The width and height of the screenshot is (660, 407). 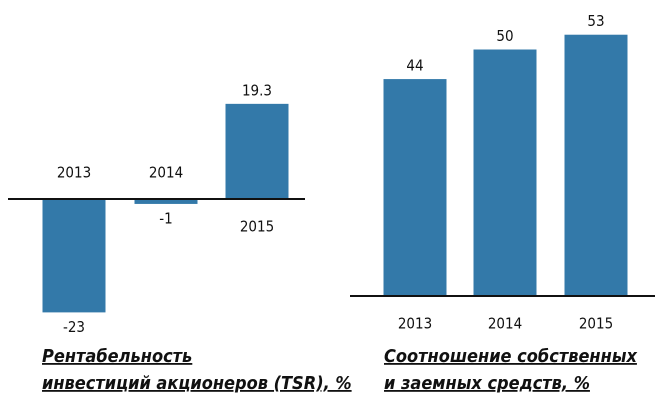 I want to click on chart-title: и заемных средств, %, so click(x=487, y=383).